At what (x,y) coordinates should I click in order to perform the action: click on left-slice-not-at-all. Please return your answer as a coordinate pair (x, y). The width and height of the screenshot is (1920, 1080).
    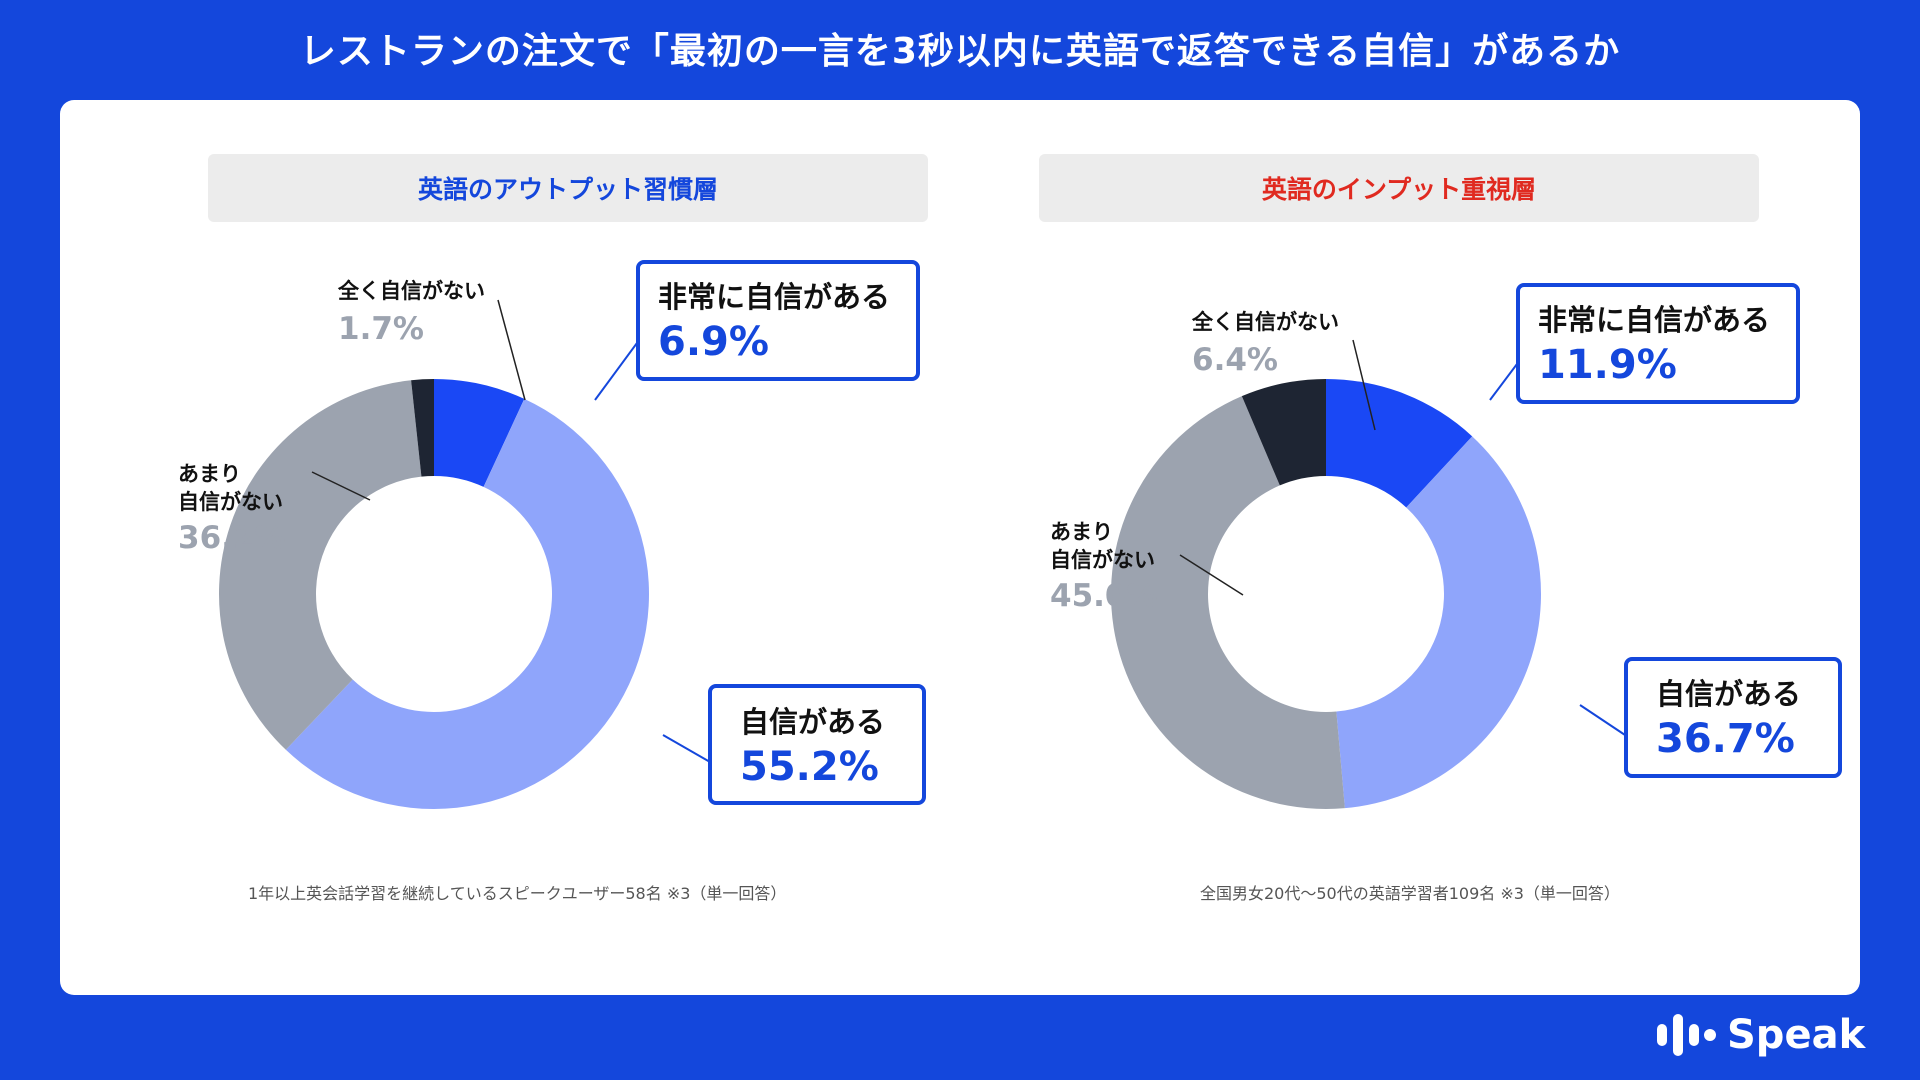
    Looking at the image, I should click on (422, 428).